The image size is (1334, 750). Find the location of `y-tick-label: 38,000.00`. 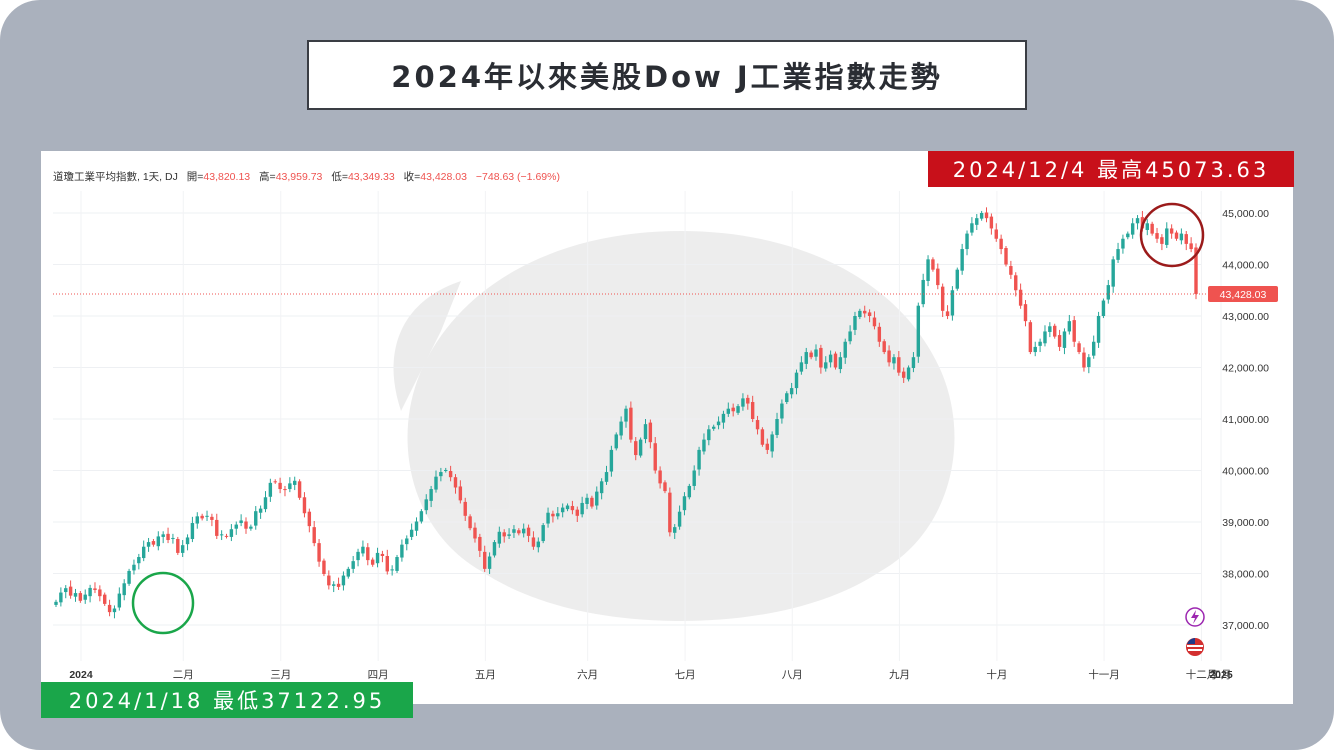

y-tick-label: 38,000.00 is located at coordinates (1245, 575).